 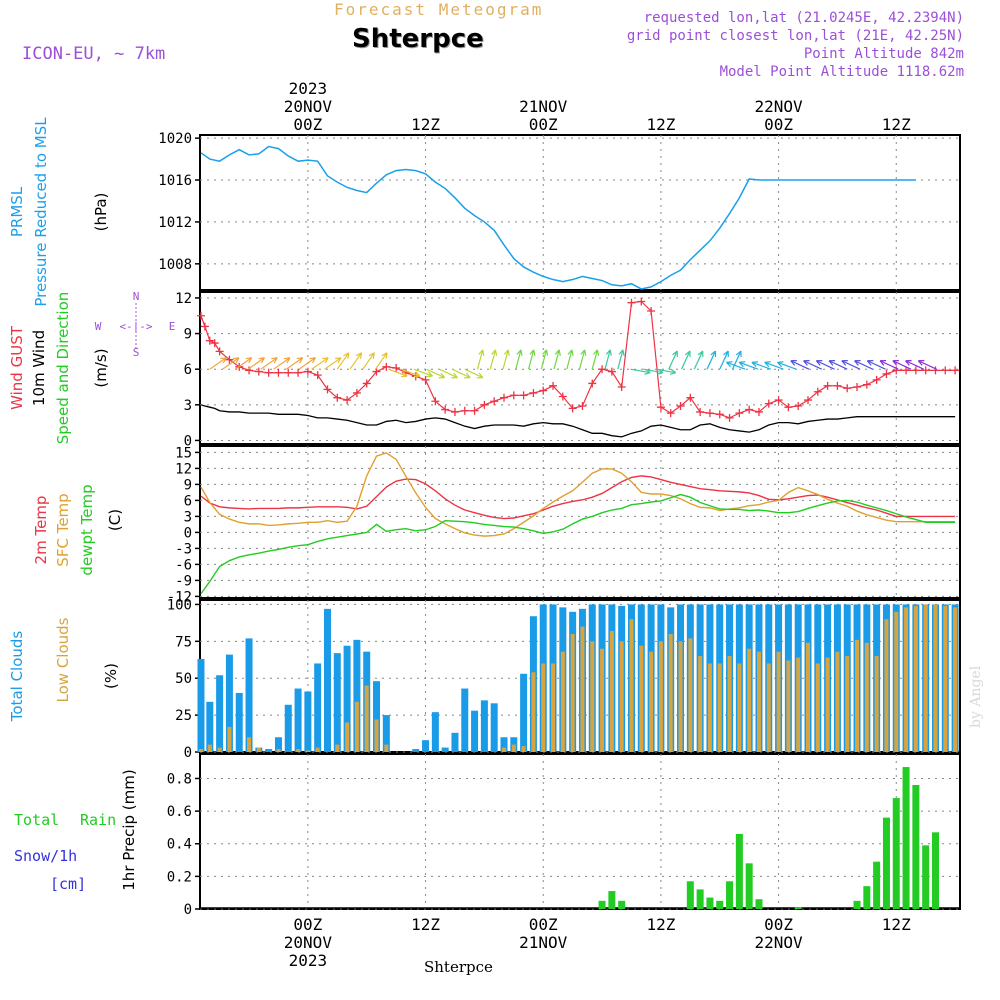 What do you see at coordinates (101, 367) in the screenshot?
I see `wind-unit-label: (m/s)` at bounding box center [101, 367].